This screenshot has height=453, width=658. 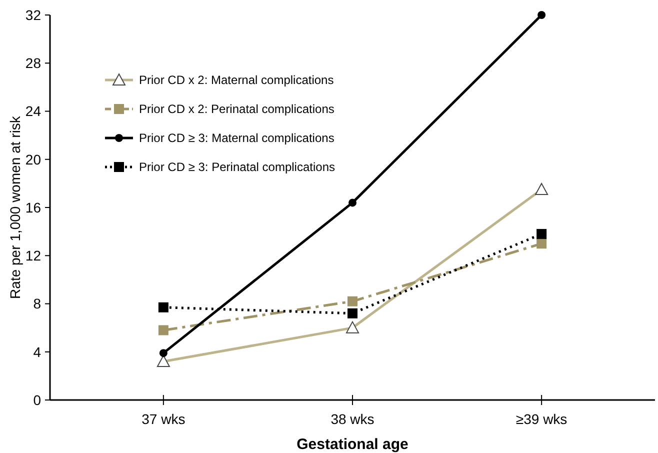 What do you see at coordinates (352, 444) in the screenshot?
I see `x-axis-title: Gestational age` at bounding box center [352, 444].